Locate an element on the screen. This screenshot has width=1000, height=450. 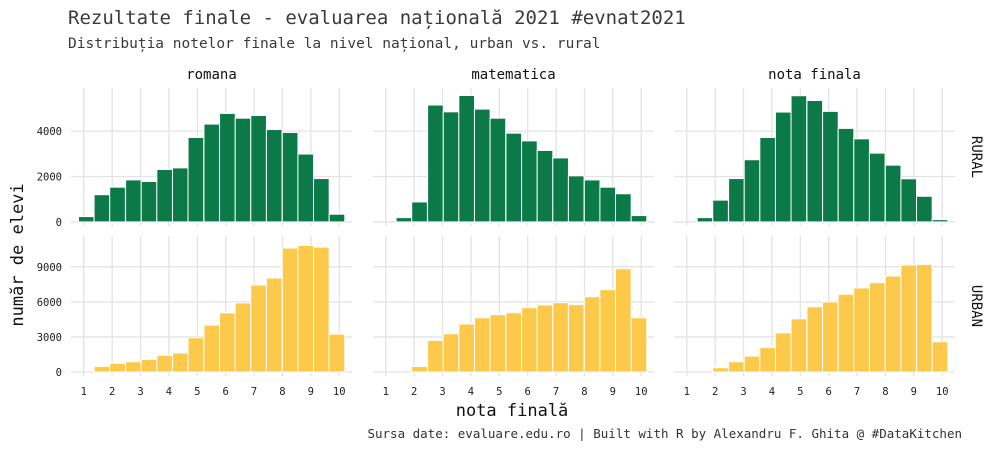
y-tick-label: 3000 is located at coordinates (49, 338).